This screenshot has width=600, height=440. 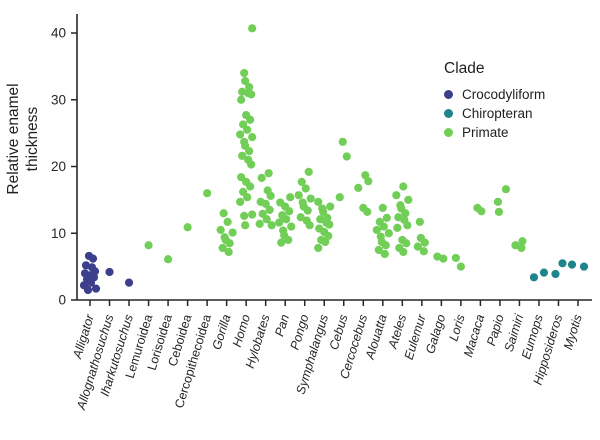 What do you see at coordinates (58, 233) in the screenshot?
I see `y-tick-label: 10` at bounding box center [58, 233].